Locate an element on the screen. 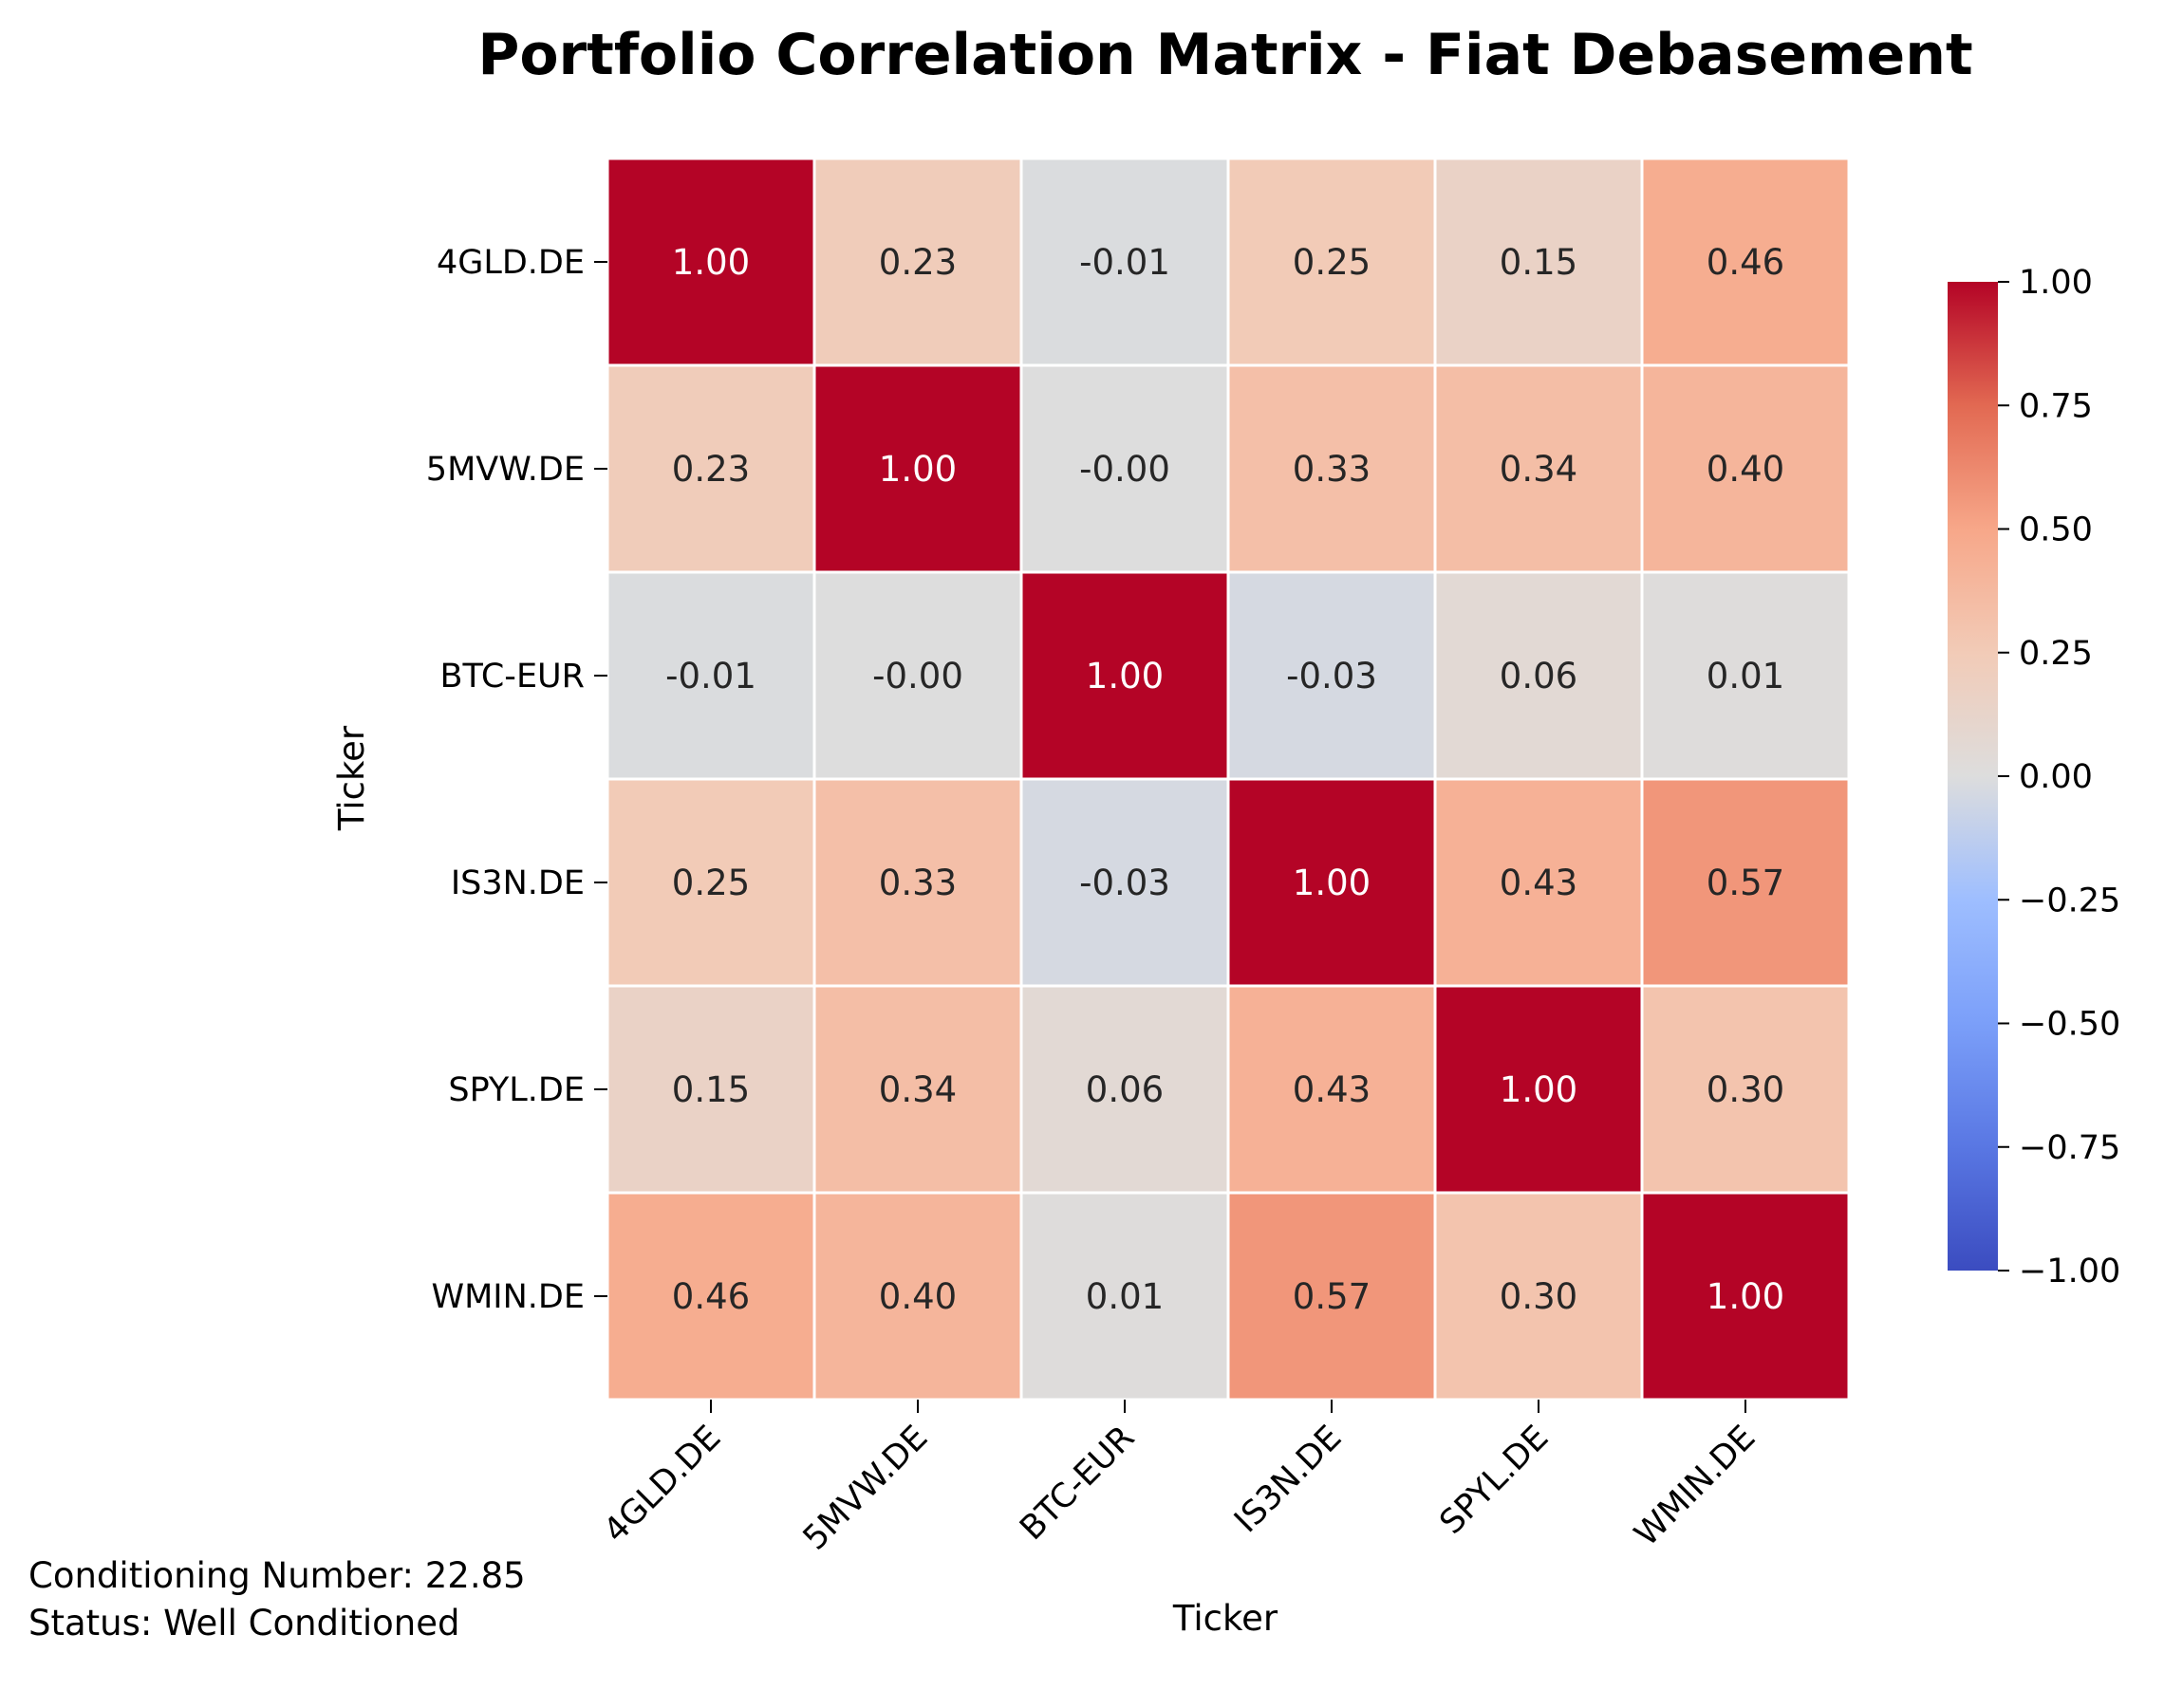 This screenshot has width=2164, height=1708. colorbar-tick-label: 1.00 is located at coordinates (2056, 283).